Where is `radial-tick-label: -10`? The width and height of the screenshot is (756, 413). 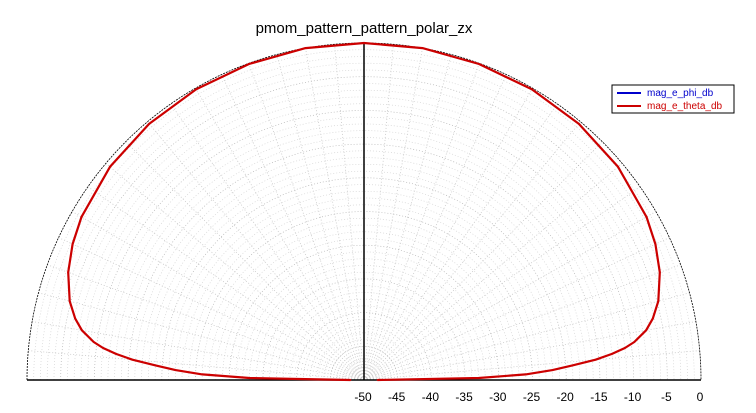 radial-tick-label: -10 is located at coordinates (633, 397).